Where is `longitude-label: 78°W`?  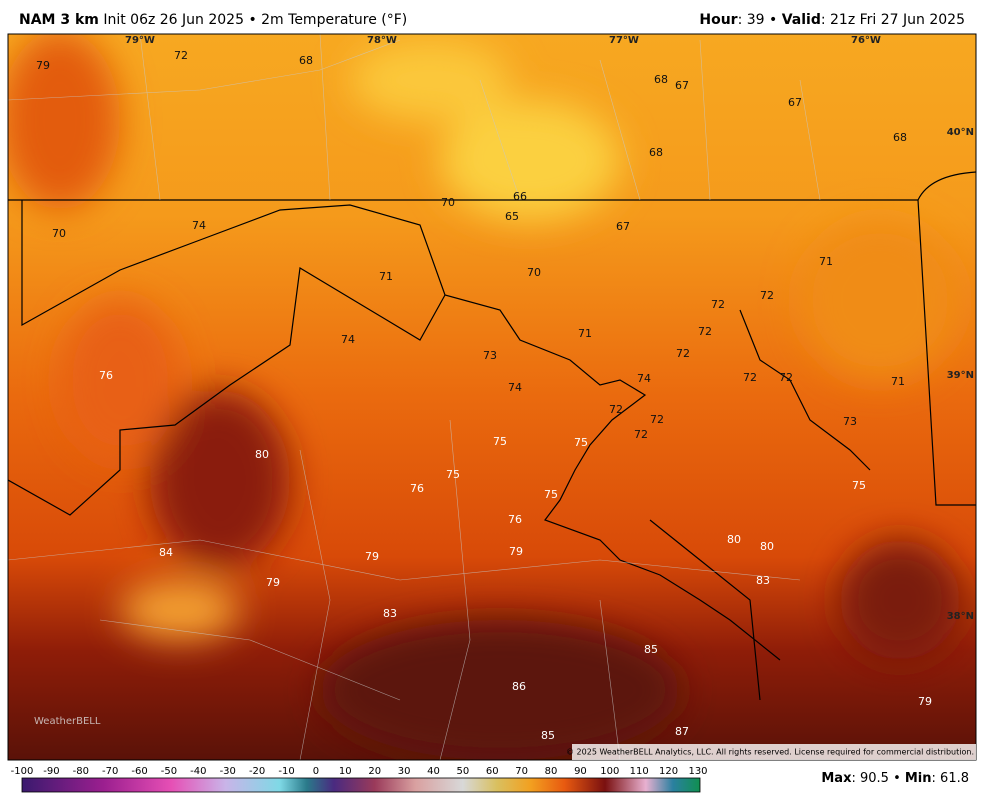
longitude-label: 78°W is located at coordinates (382, 40).